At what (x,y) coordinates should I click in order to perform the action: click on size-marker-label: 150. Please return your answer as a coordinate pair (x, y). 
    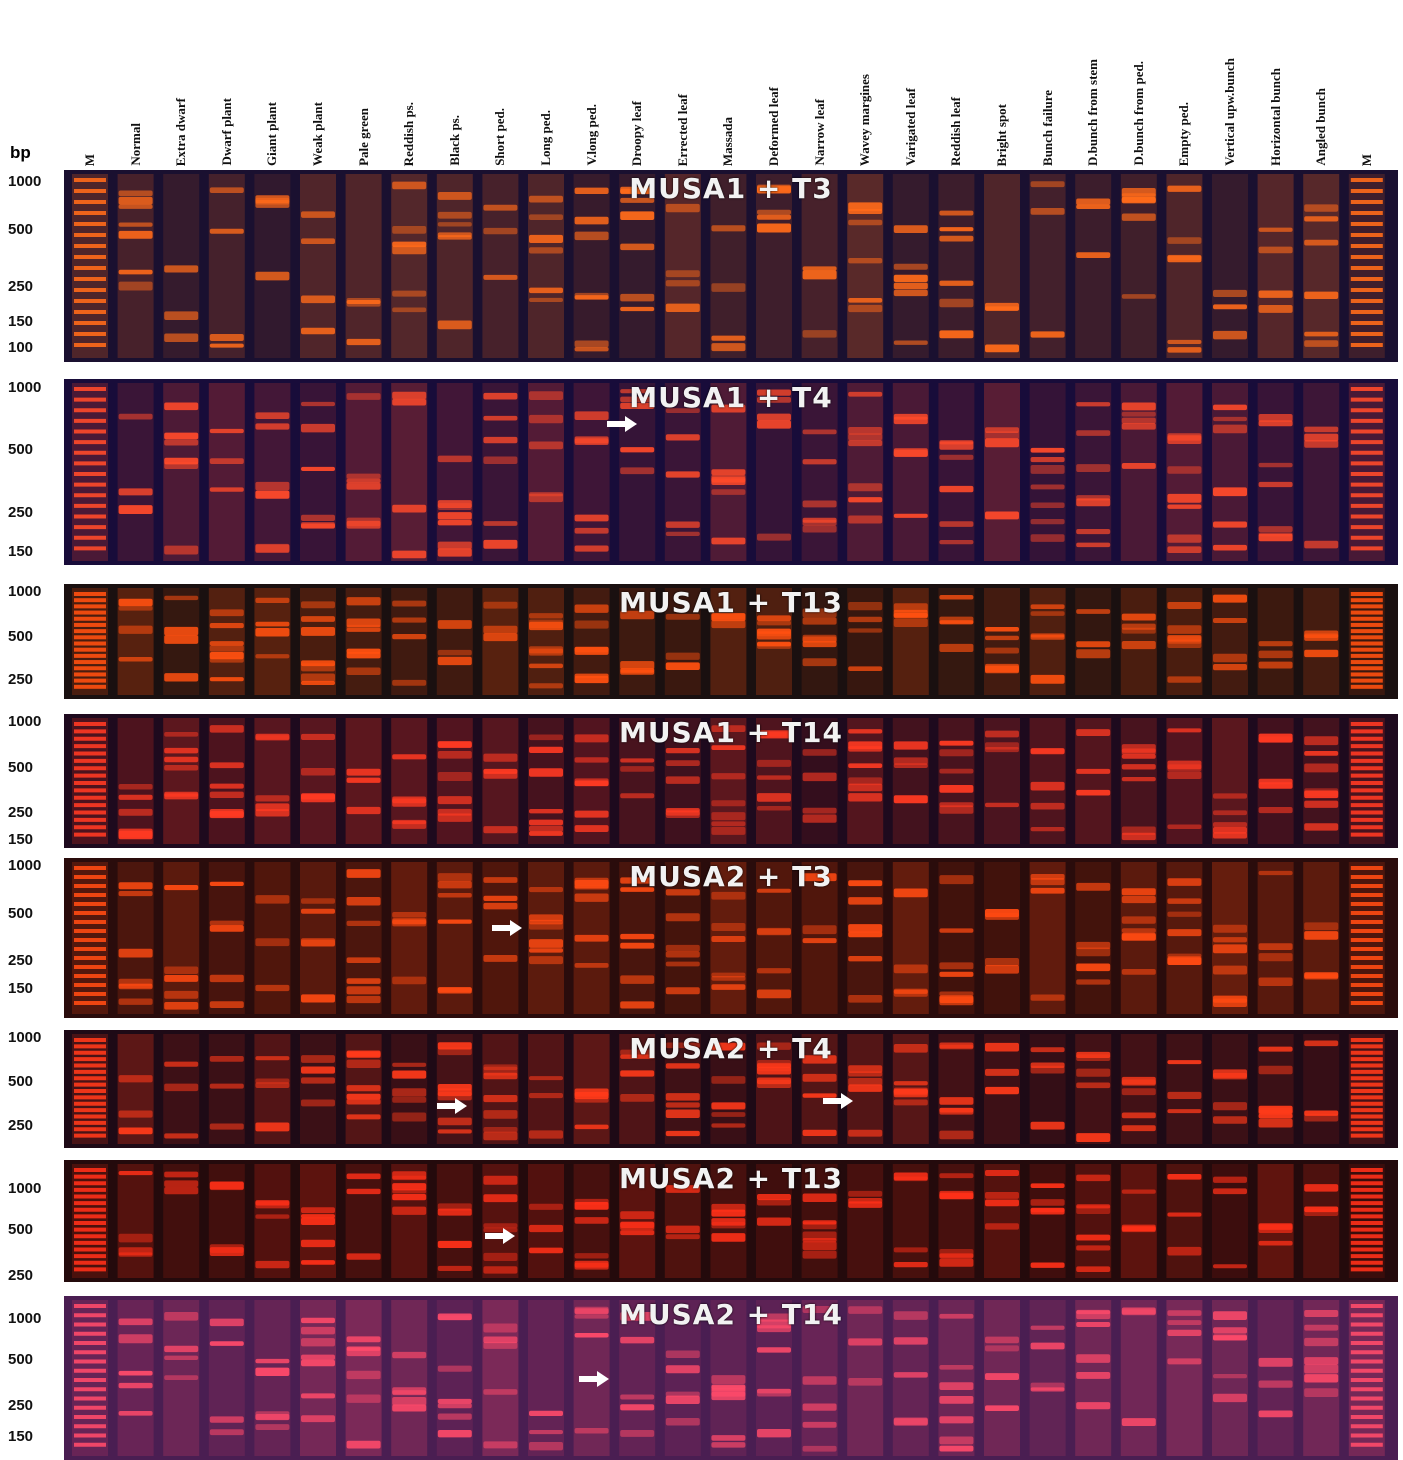
    Looking at the image, I should click on (21, 839).